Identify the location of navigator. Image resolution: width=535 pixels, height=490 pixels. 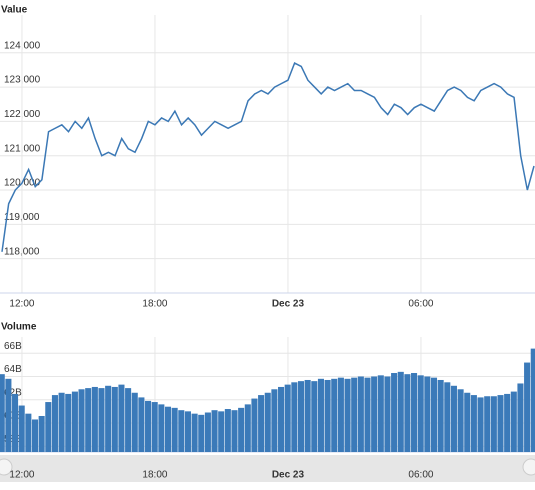
(267, 468).